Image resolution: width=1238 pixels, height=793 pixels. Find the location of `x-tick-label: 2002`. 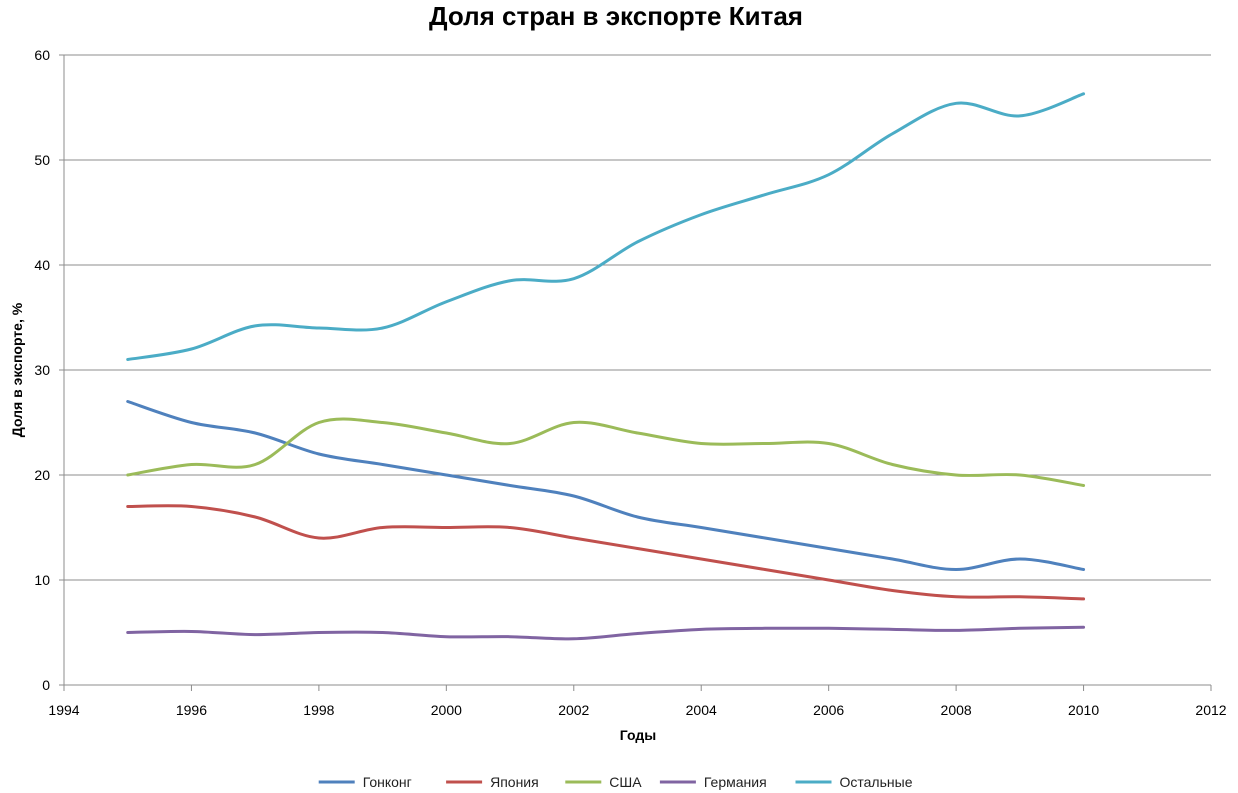

x-tick-label: 2002 is located at coordinates (573, 710).